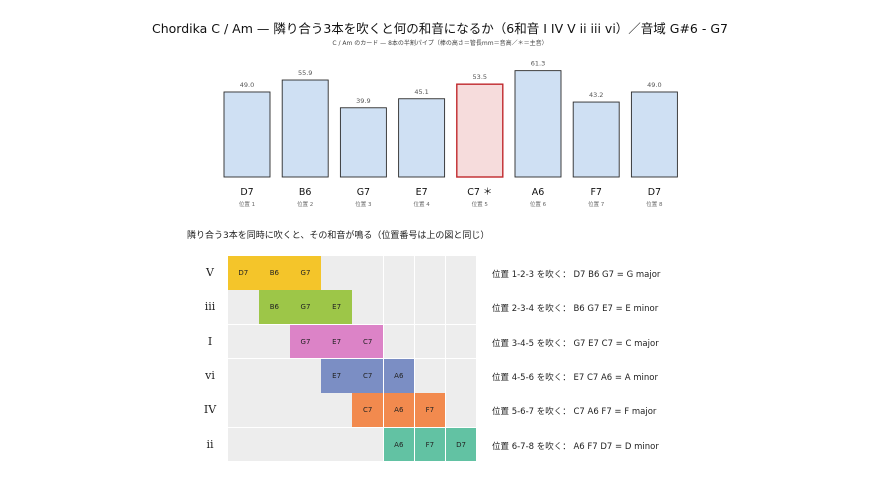  I want to click on note-label: C7 ＊, so click(479, 192).